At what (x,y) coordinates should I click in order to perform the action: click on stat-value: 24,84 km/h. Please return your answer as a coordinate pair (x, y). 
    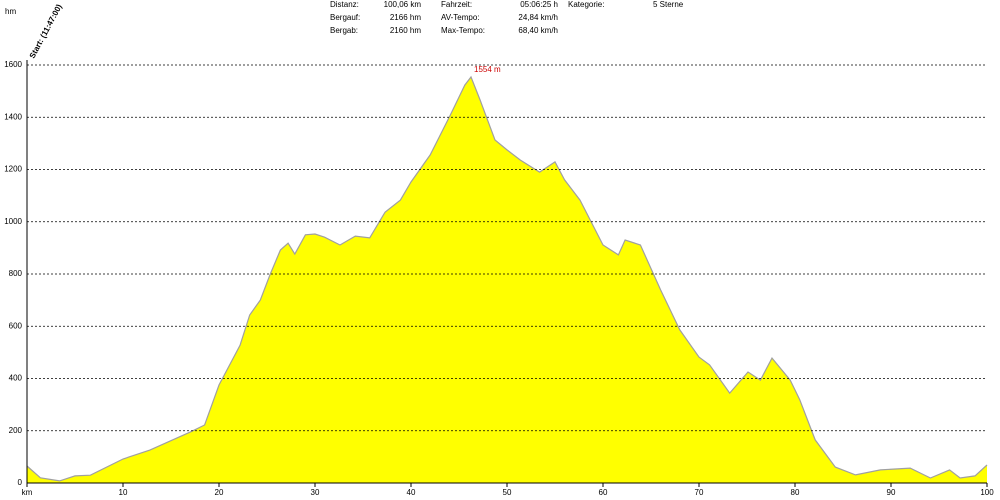
    Looking at the image, I should click on (538, 17).